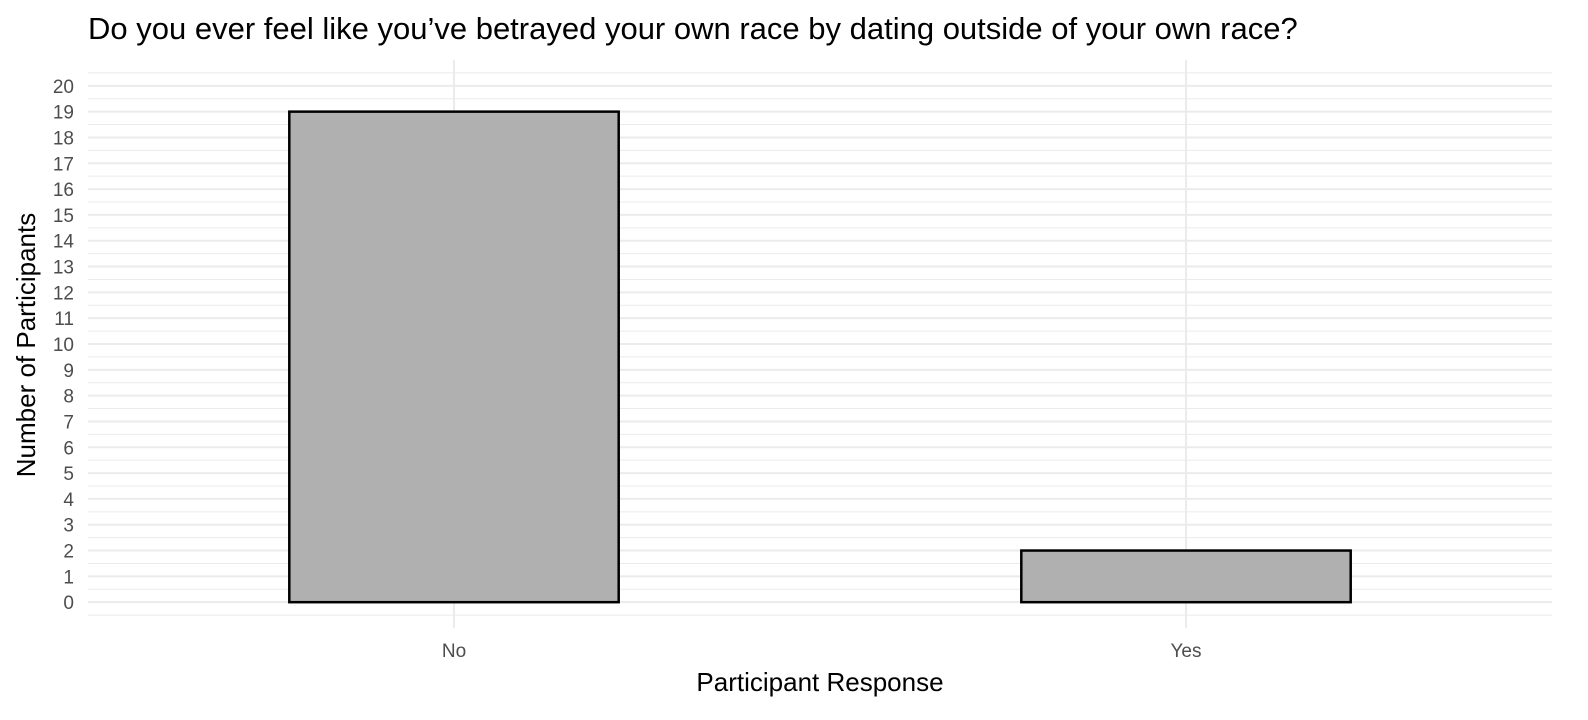  What do you see at coordinates (63, 87) in the screenshot?
I see `y-tick-label: 20` at bounding box center [63, 87].